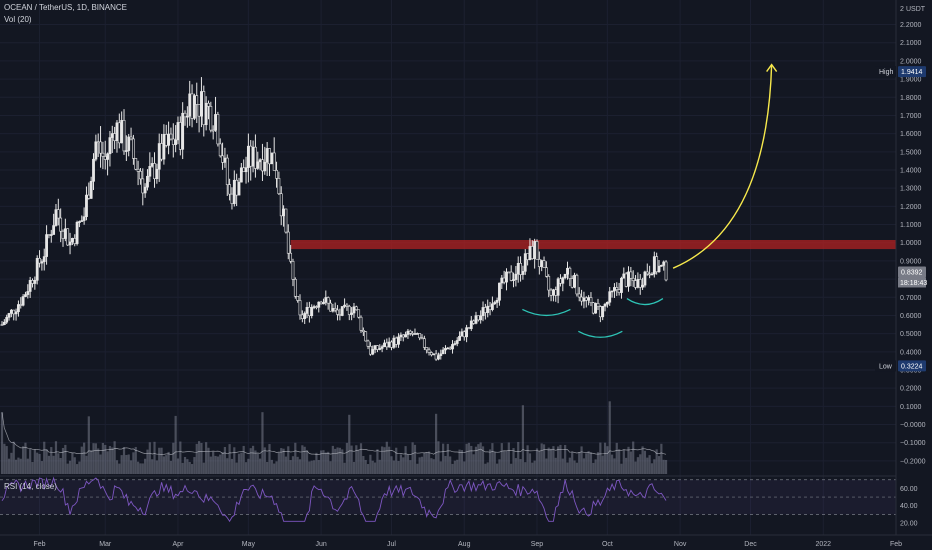 The width and height of the screenshot is (932, 550). Describe the element at coordinates (65, 7) in the screenshot. I see `symbol-title: OCEAN / TetherUS, 1D, BINANCE` at that location.